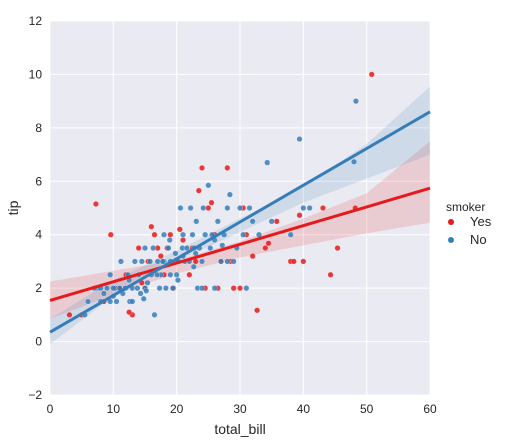 Image resolution: width=511 pixels, height=446 pixels. What do you see at coordinates (465, 207) in the screenshot?
I see `legend-title: smoker` at bounding box center [465, 207].